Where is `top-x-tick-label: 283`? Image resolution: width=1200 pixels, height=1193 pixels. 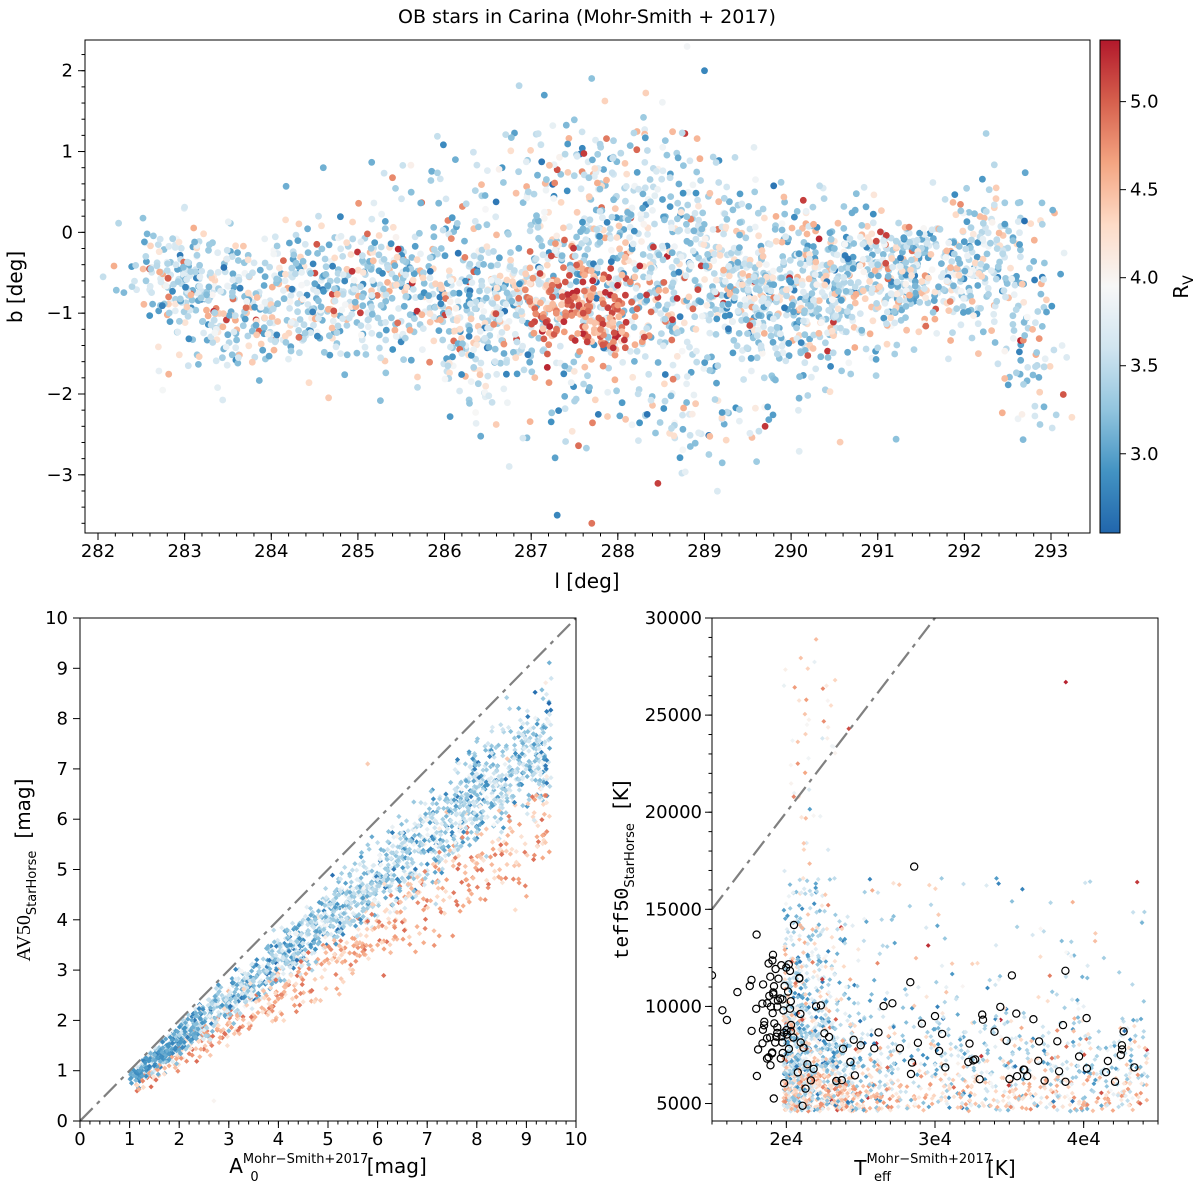 top-x-tick-label: 283 is located at coordinates (184, 551).